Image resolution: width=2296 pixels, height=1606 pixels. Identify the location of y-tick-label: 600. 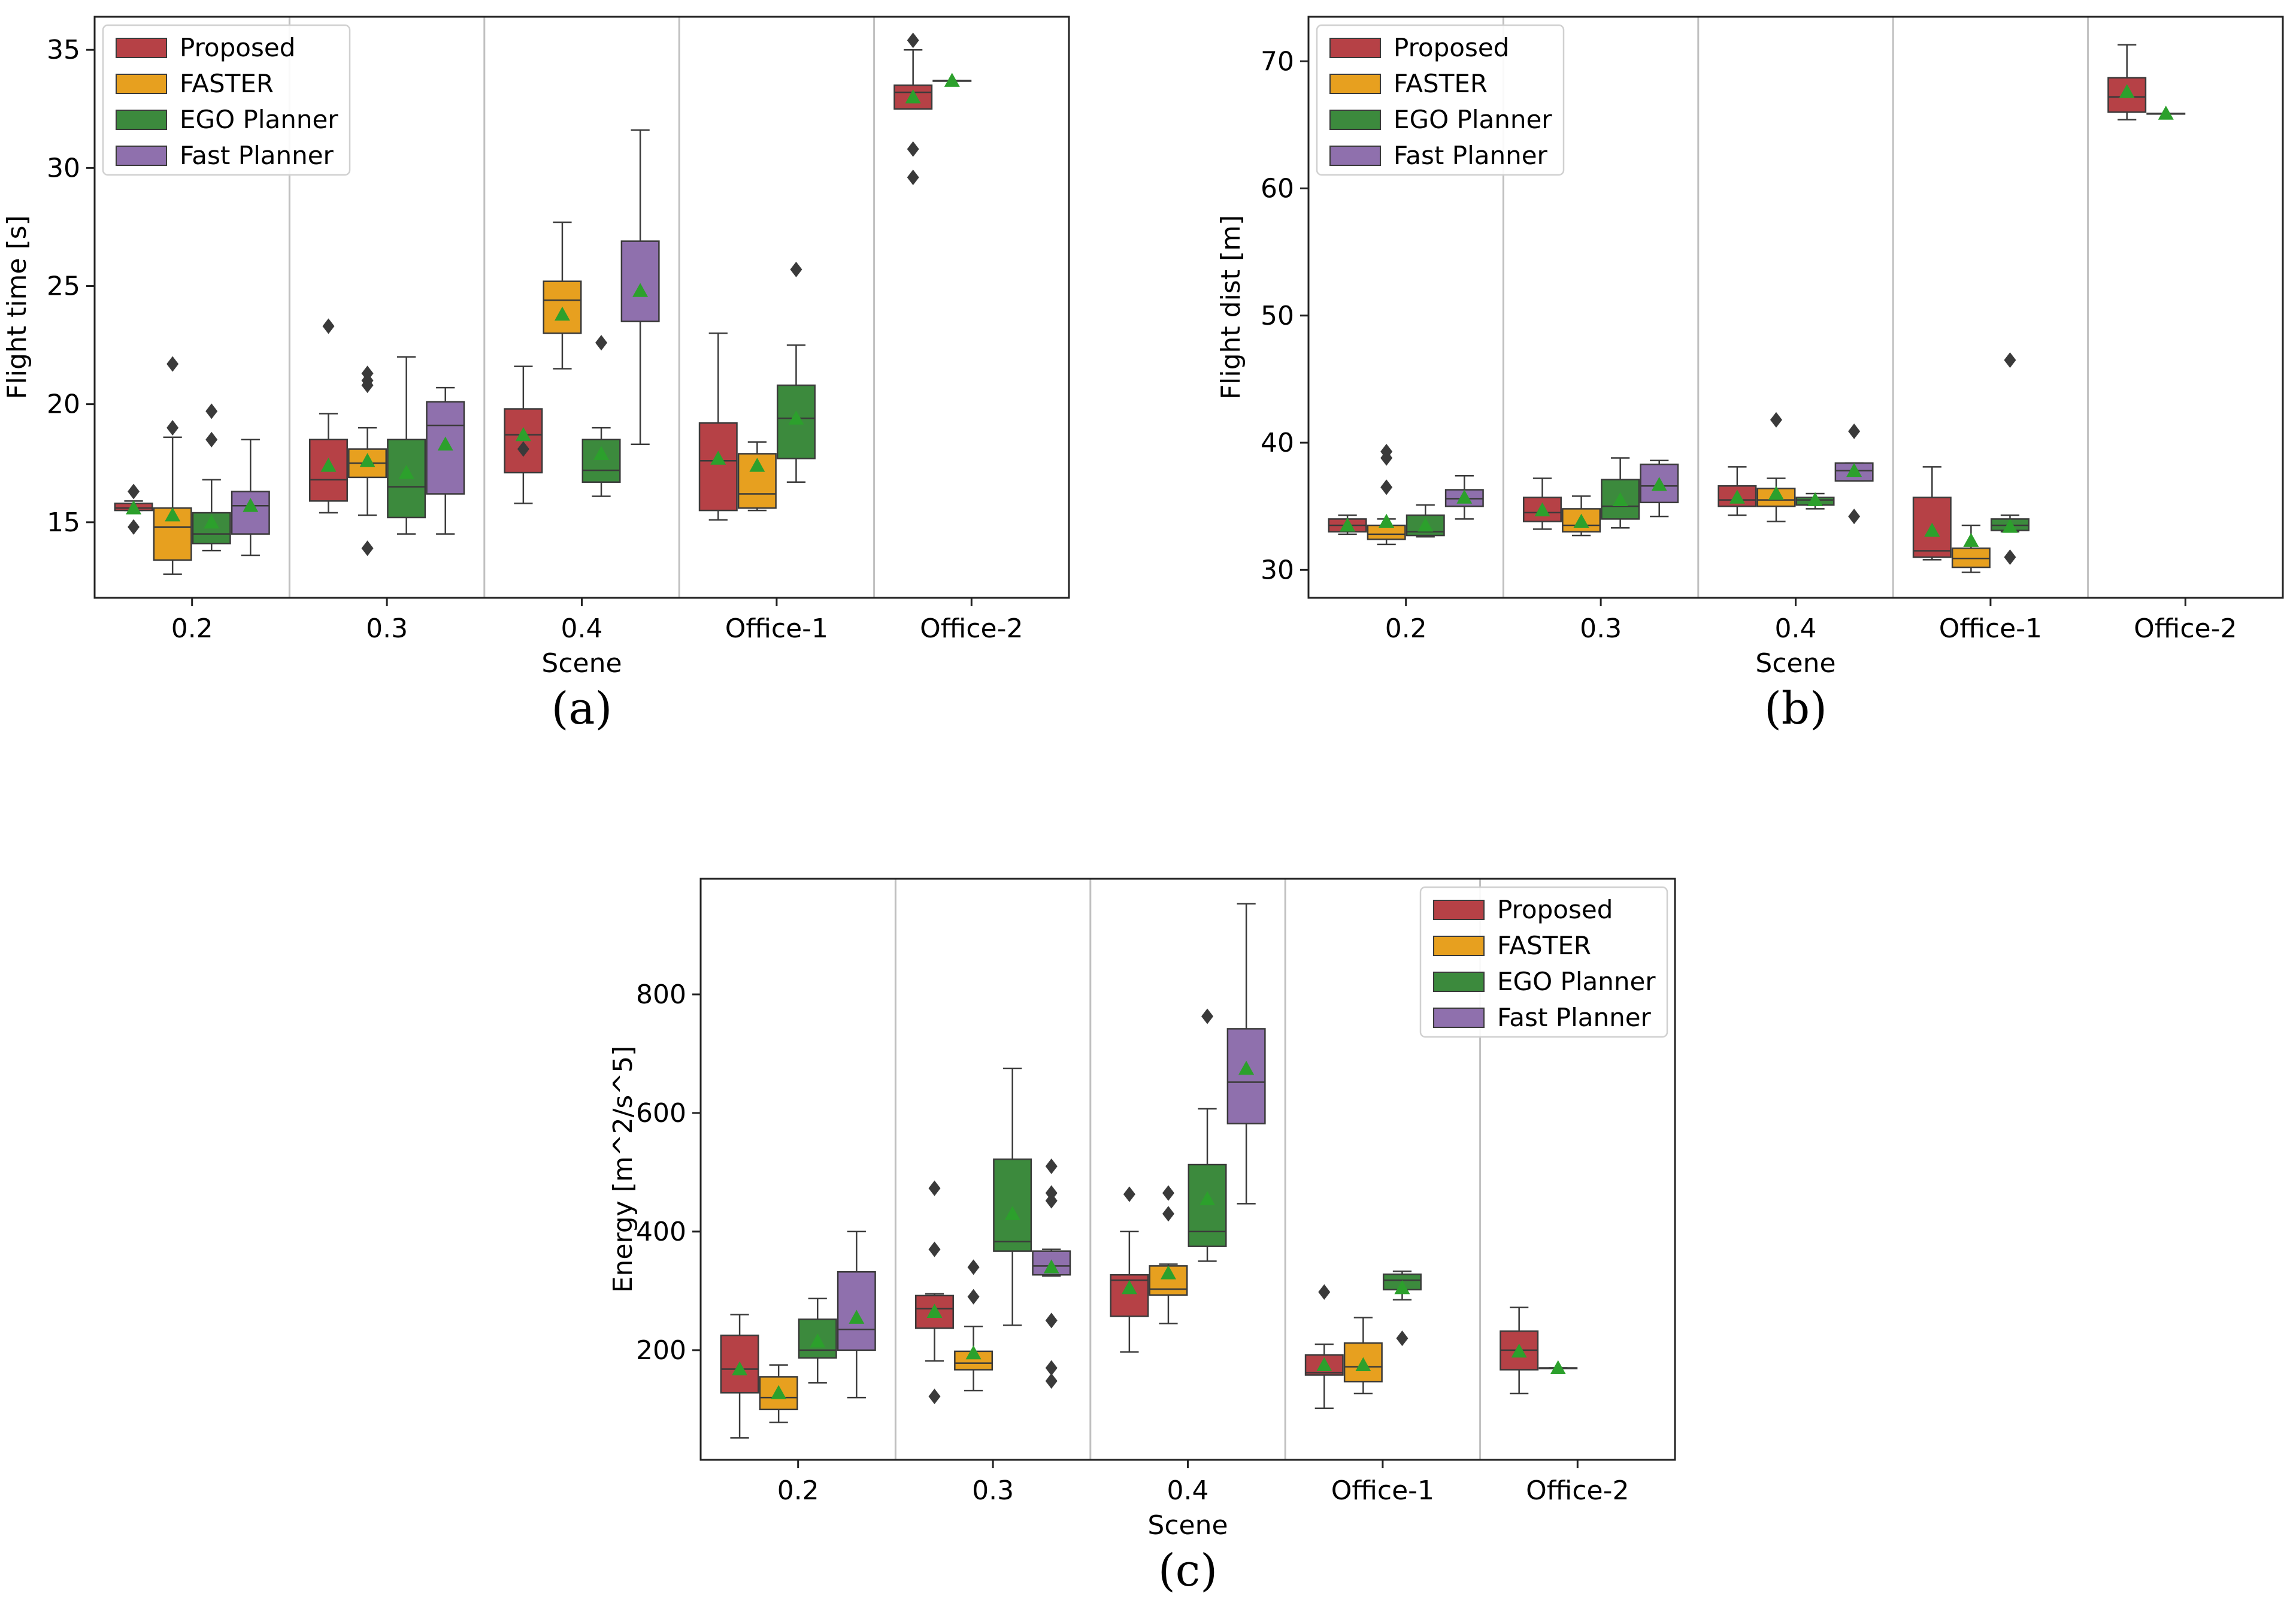
(661, 1113).